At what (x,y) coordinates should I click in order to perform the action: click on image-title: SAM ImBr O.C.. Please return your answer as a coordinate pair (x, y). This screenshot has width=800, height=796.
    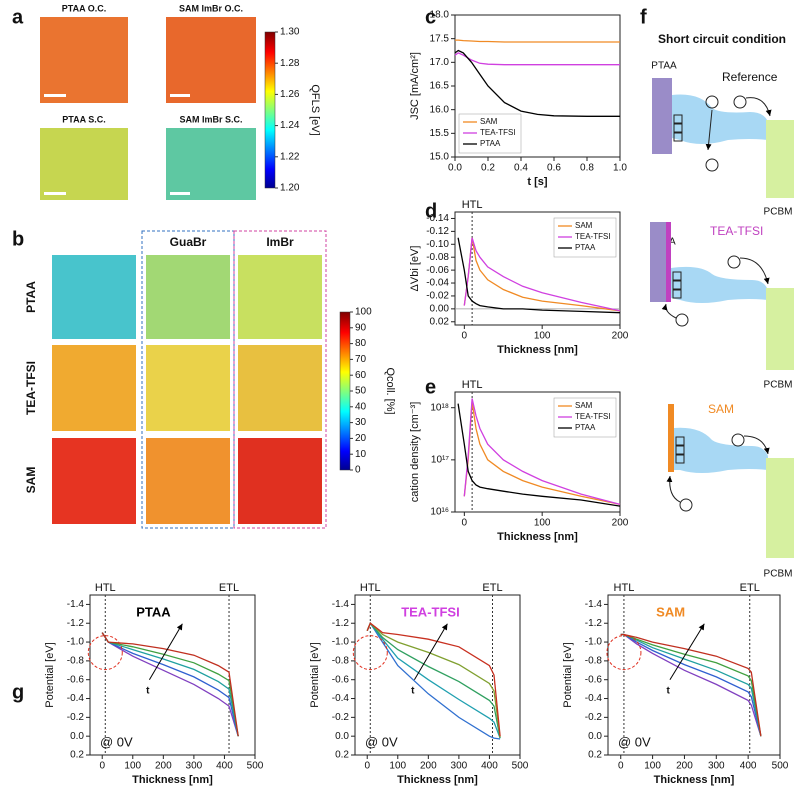
    Looking at the image, I should click on (211, 8).